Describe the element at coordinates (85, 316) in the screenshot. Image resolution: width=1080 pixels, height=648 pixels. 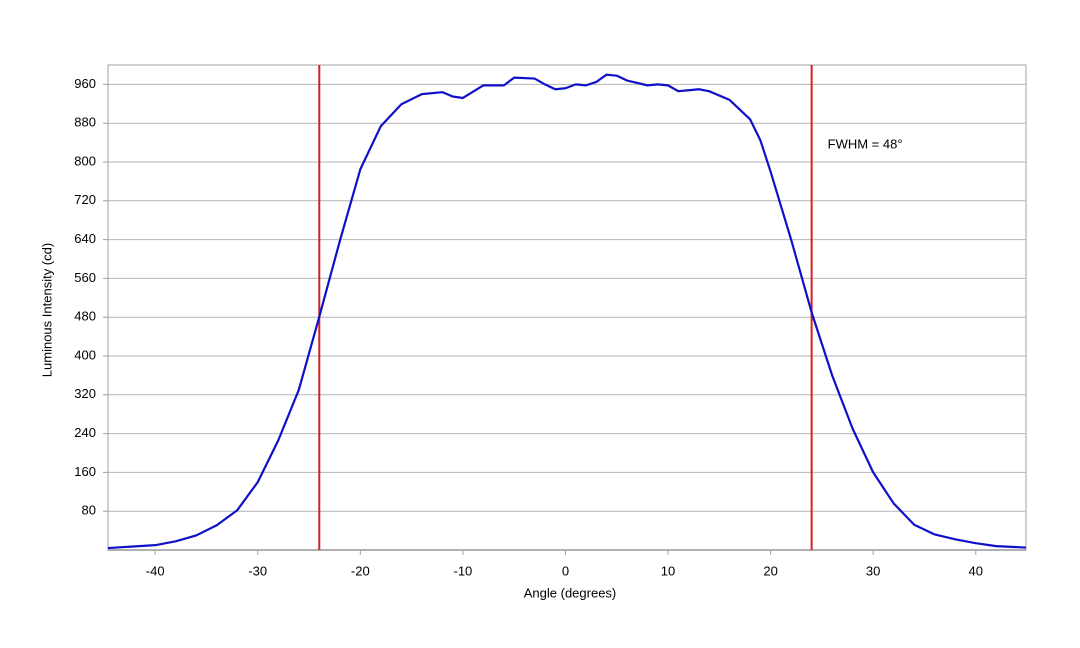
I see `y-tick-label: 480` at that location.